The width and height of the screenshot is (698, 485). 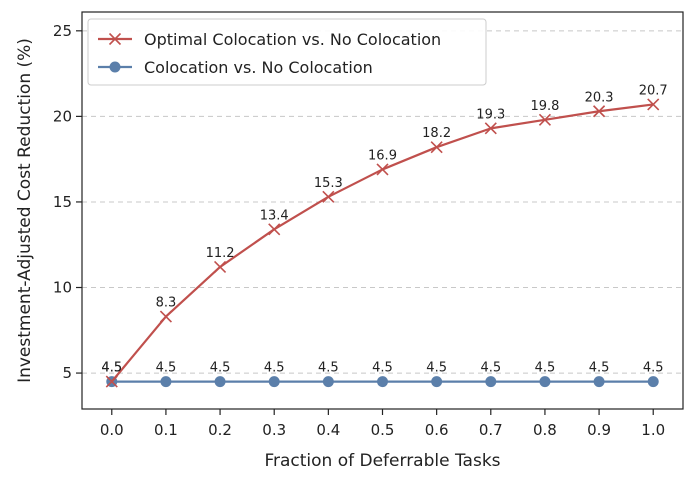 What do you see at coordinates (220, 253) in the screenshot?
I see `data-label: 11.2` at bounding box center [220, 253].